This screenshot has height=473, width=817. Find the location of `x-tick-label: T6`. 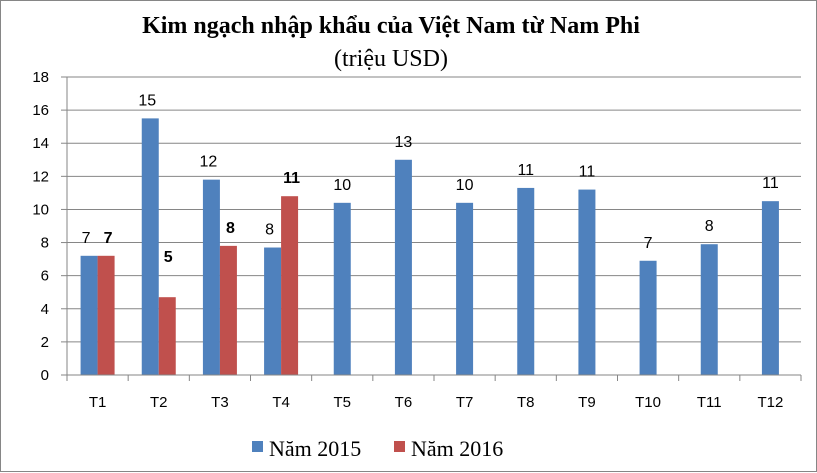

x-tick-label: T6 is located at coordinates (404, 402).